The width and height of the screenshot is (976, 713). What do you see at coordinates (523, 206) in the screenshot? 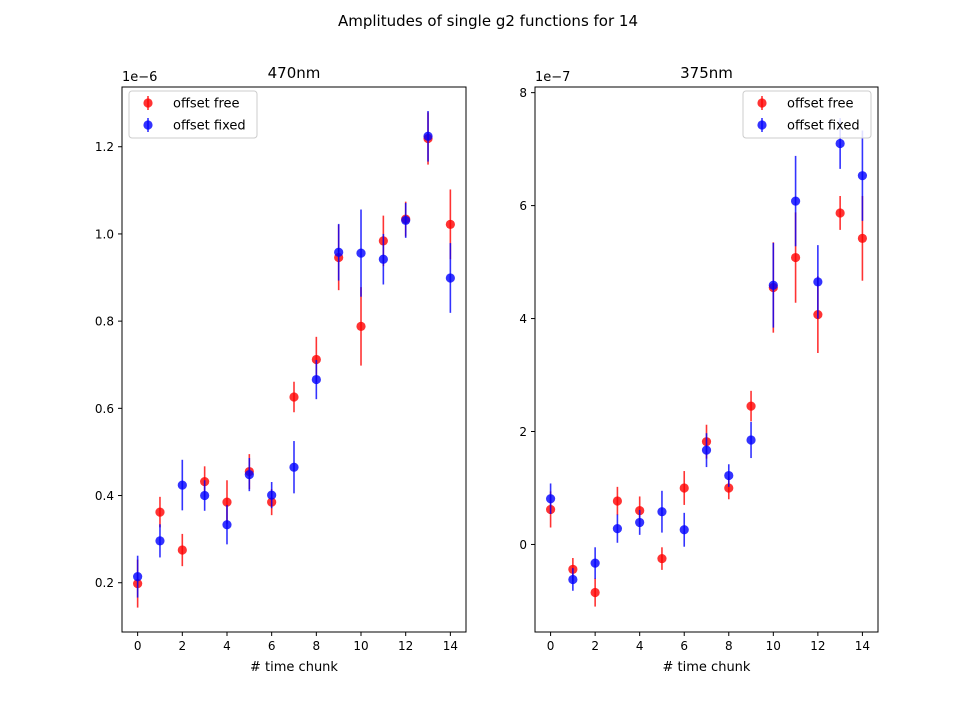
I see `y-tick-label: 6` at bounding box center [523, 206].